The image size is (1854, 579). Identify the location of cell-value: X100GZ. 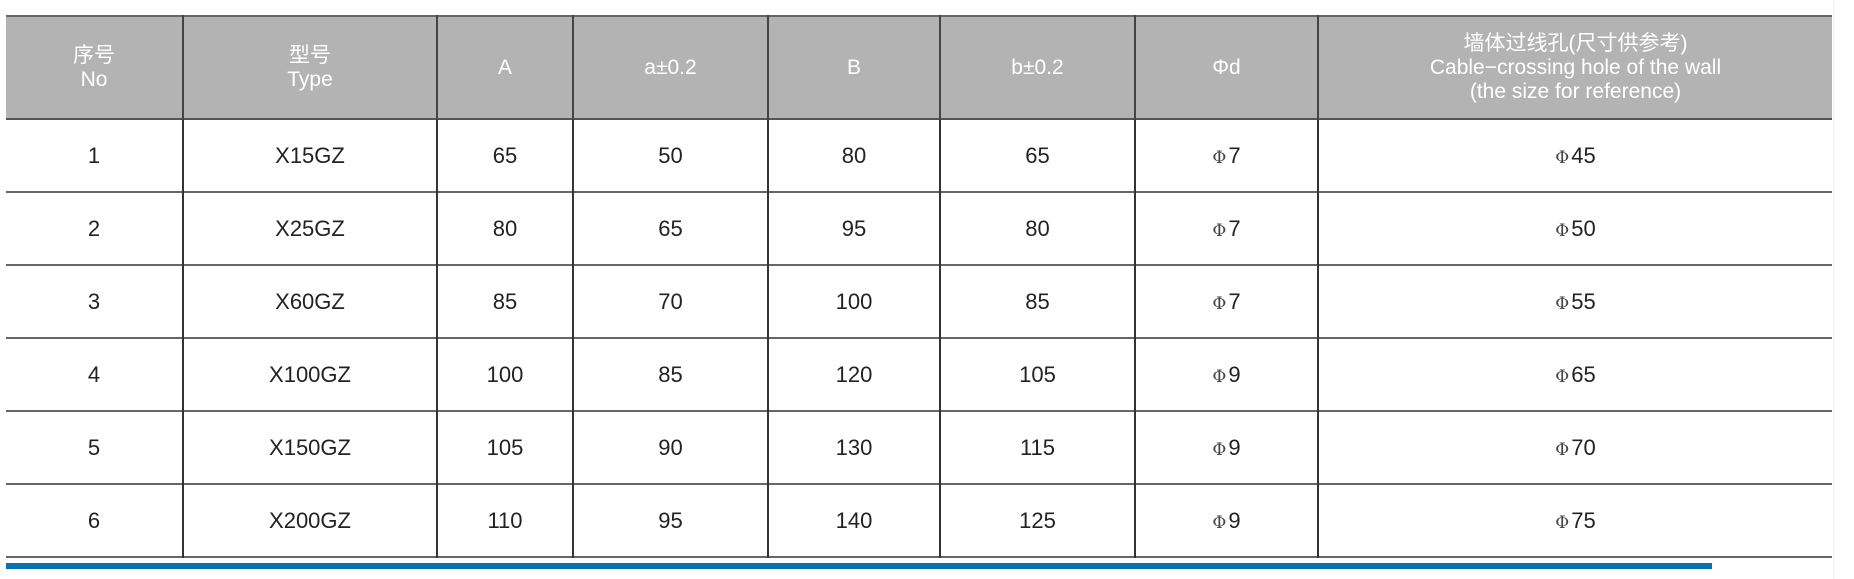
(310, 374).